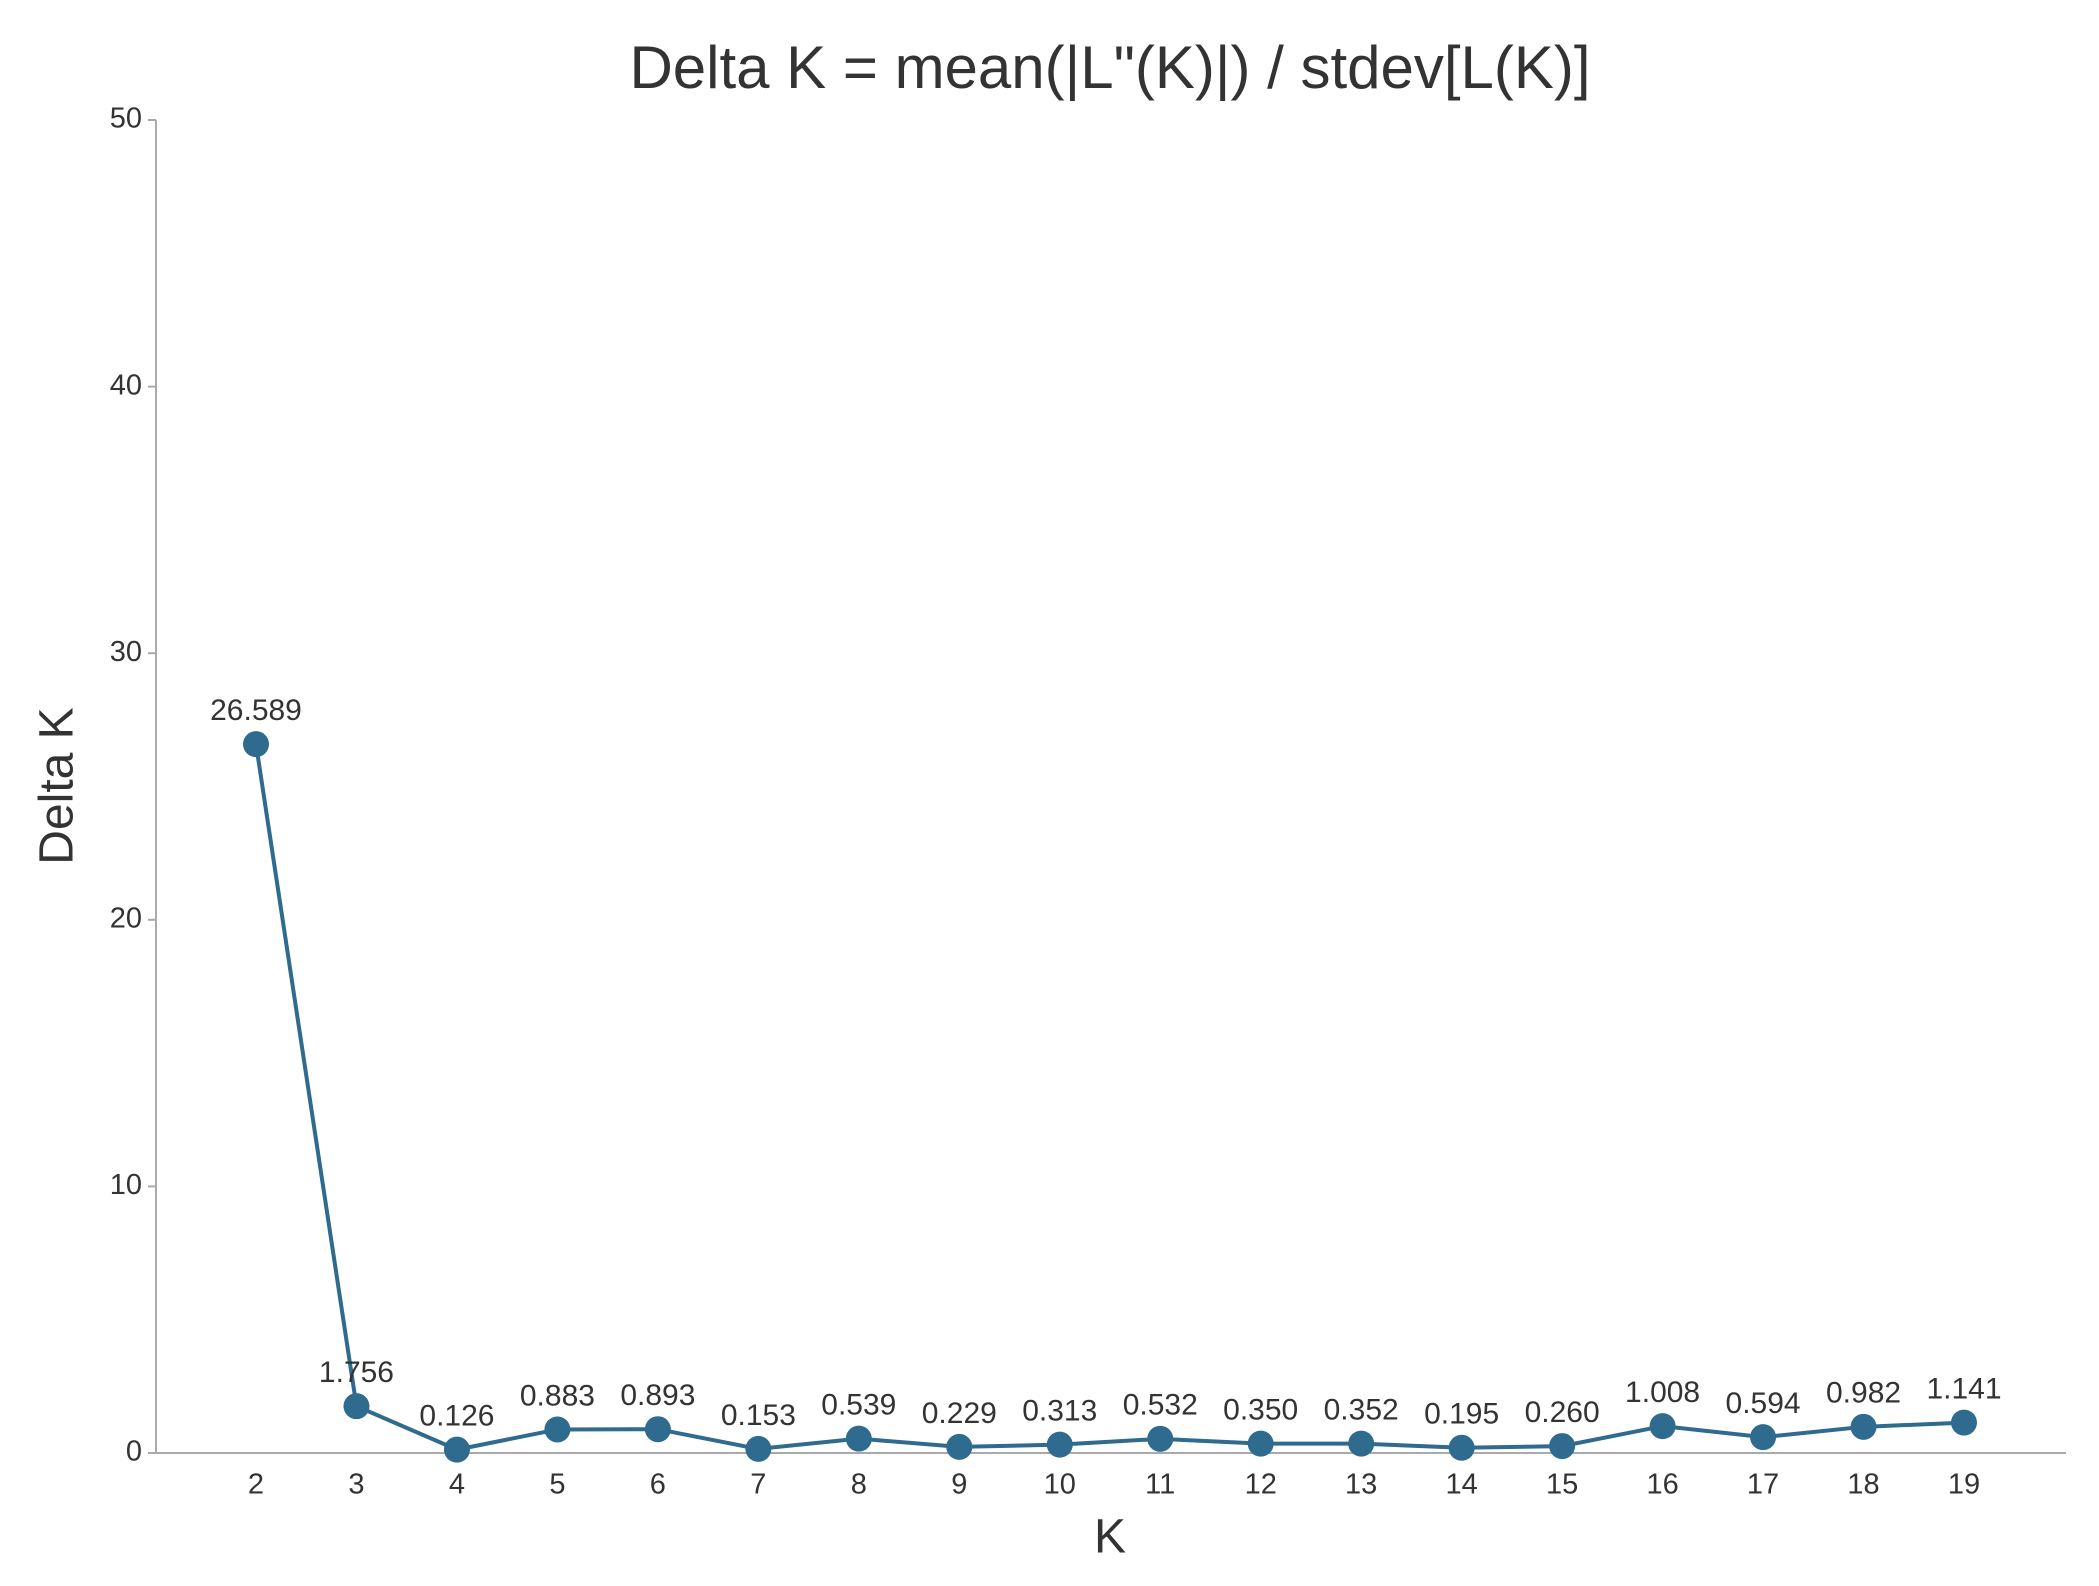  I want to click on data-label: 0.883, so click(557, 1395).